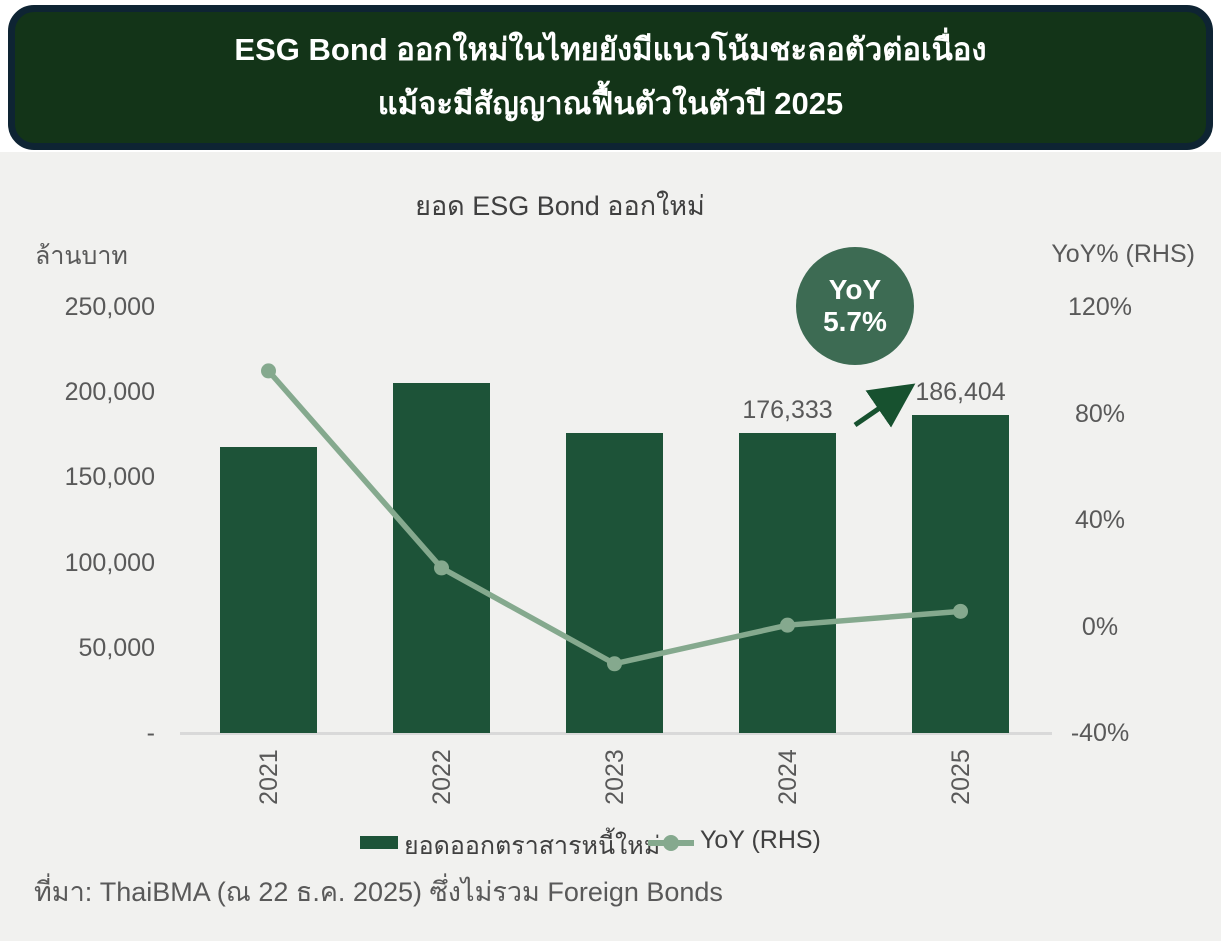 The width and height of the screenshot is (1221, 941). Describe the element at coordinates (441, 557) in the screenshot. I see `bar-2022` at that location.